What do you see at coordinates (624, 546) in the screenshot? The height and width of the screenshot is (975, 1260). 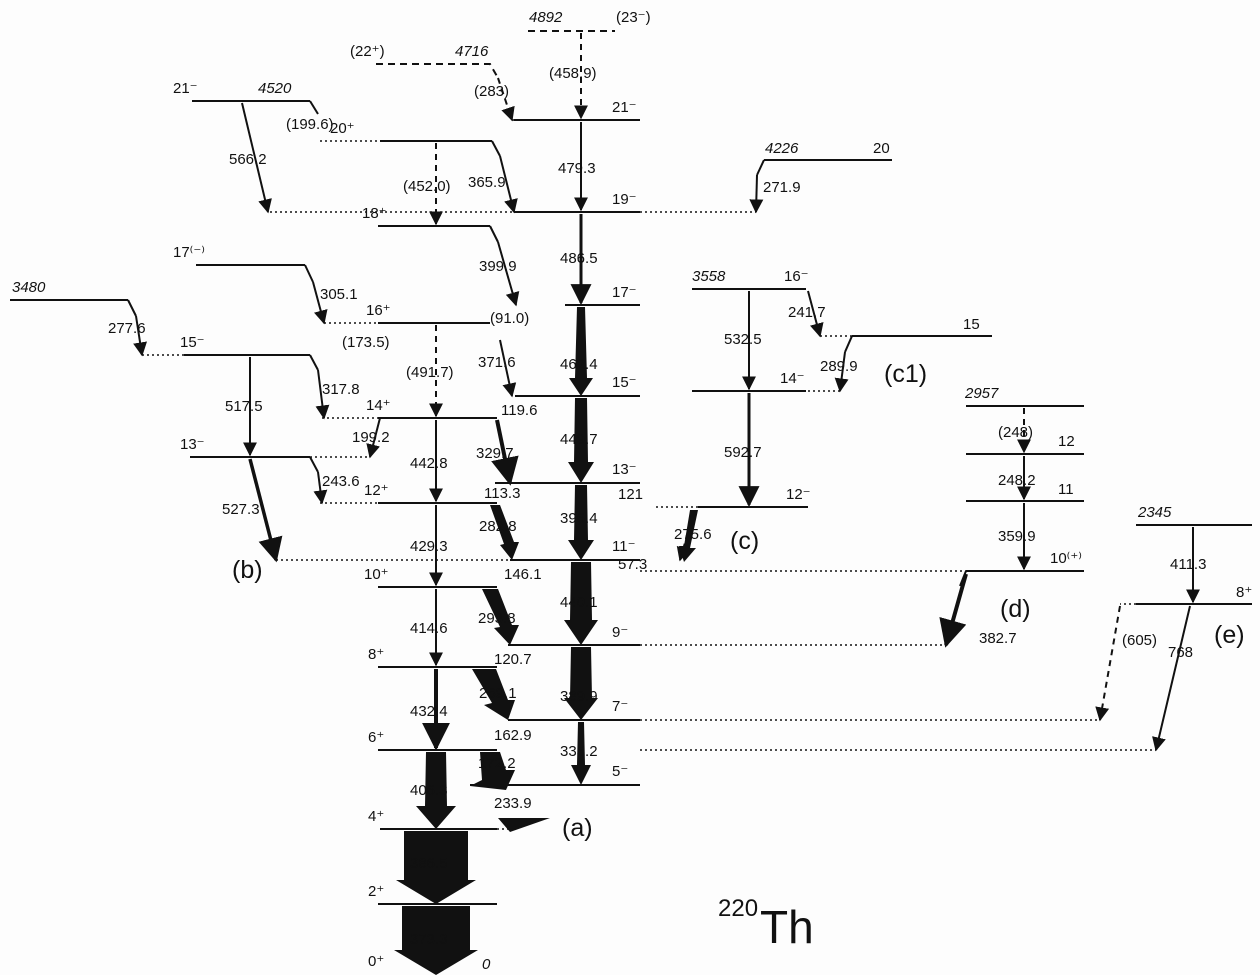 I see `spin-label: 11⁻` at bounding box center [624, 546].